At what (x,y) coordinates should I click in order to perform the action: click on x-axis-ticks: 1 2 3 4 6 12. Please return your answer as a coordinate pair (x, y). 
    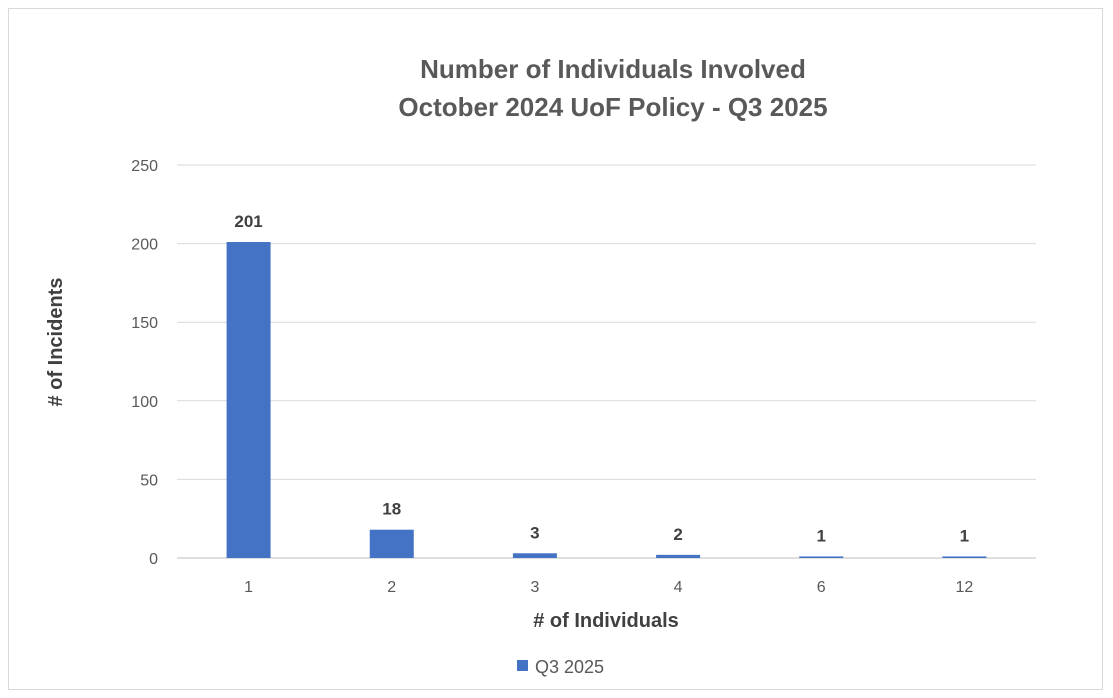
    Looking at the image, I should click on (608, 587).